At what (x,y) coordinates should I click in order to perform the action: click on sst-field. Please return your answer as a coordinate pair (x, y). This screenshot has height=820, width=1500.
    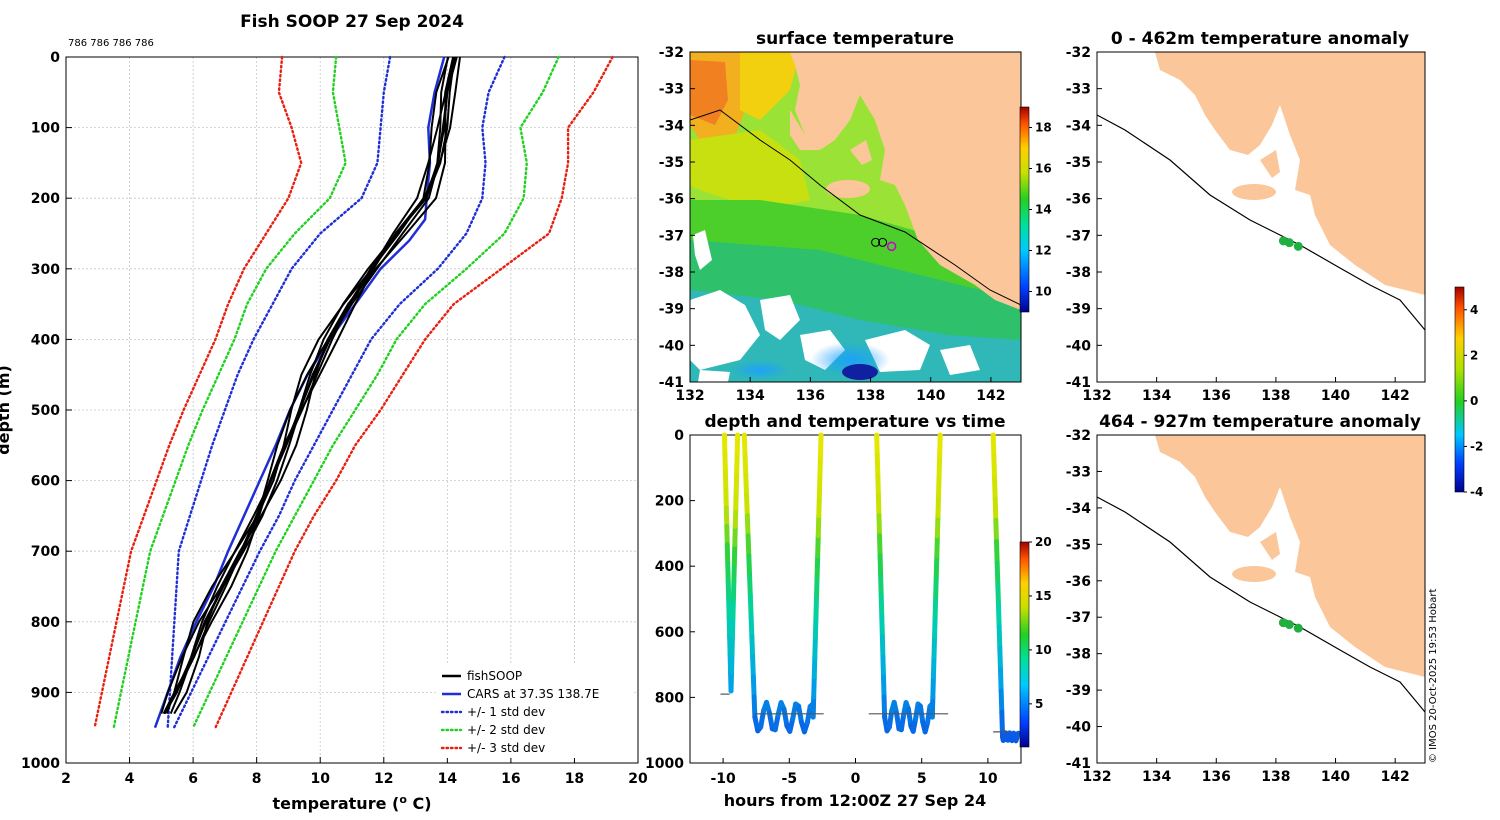
    Looking at the image, I should click on (855, 217).